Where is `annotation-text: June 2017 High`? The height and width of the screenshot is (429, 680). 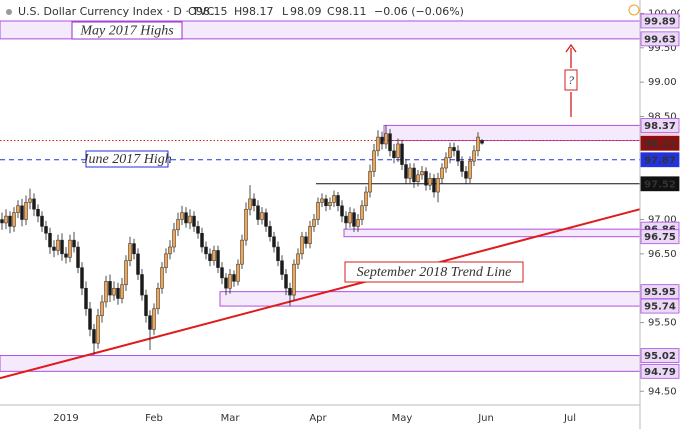 annotation-text: June 2017 High is located at coordinates (126, 159).